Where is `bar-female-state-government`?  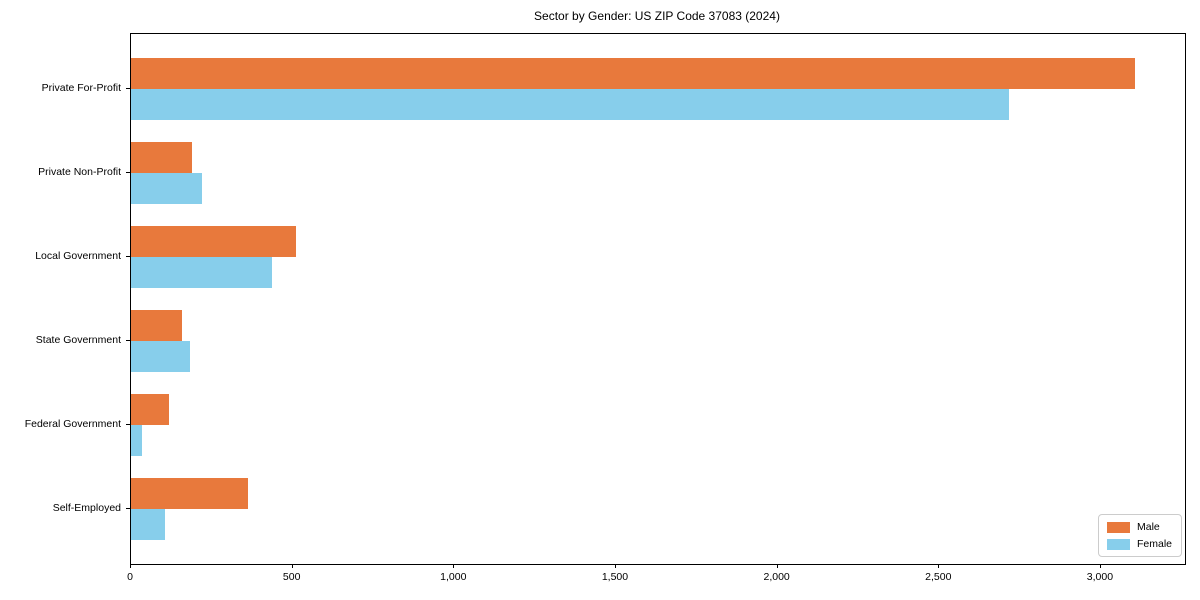
bar-female-state-government is located at coordinates (161, 356).